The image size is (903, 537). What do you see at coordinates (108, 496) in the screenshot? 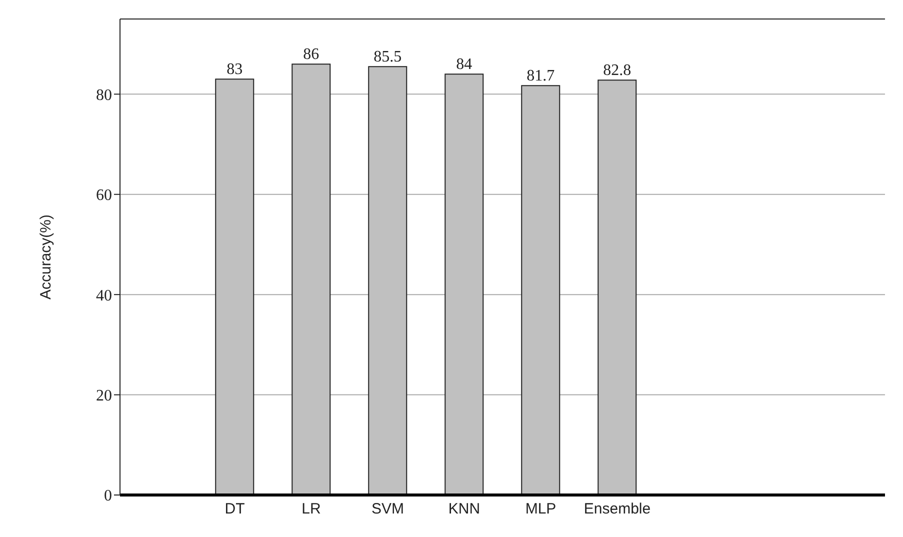
I see `y-tick-label: 0` at bounding box center [108, 496].